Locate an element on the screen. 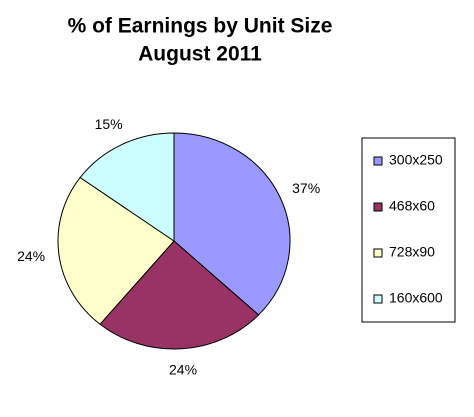 This screenshot has width=474, height=417. chart-subtitle: August 2011 is located at coordinates (200, 54).